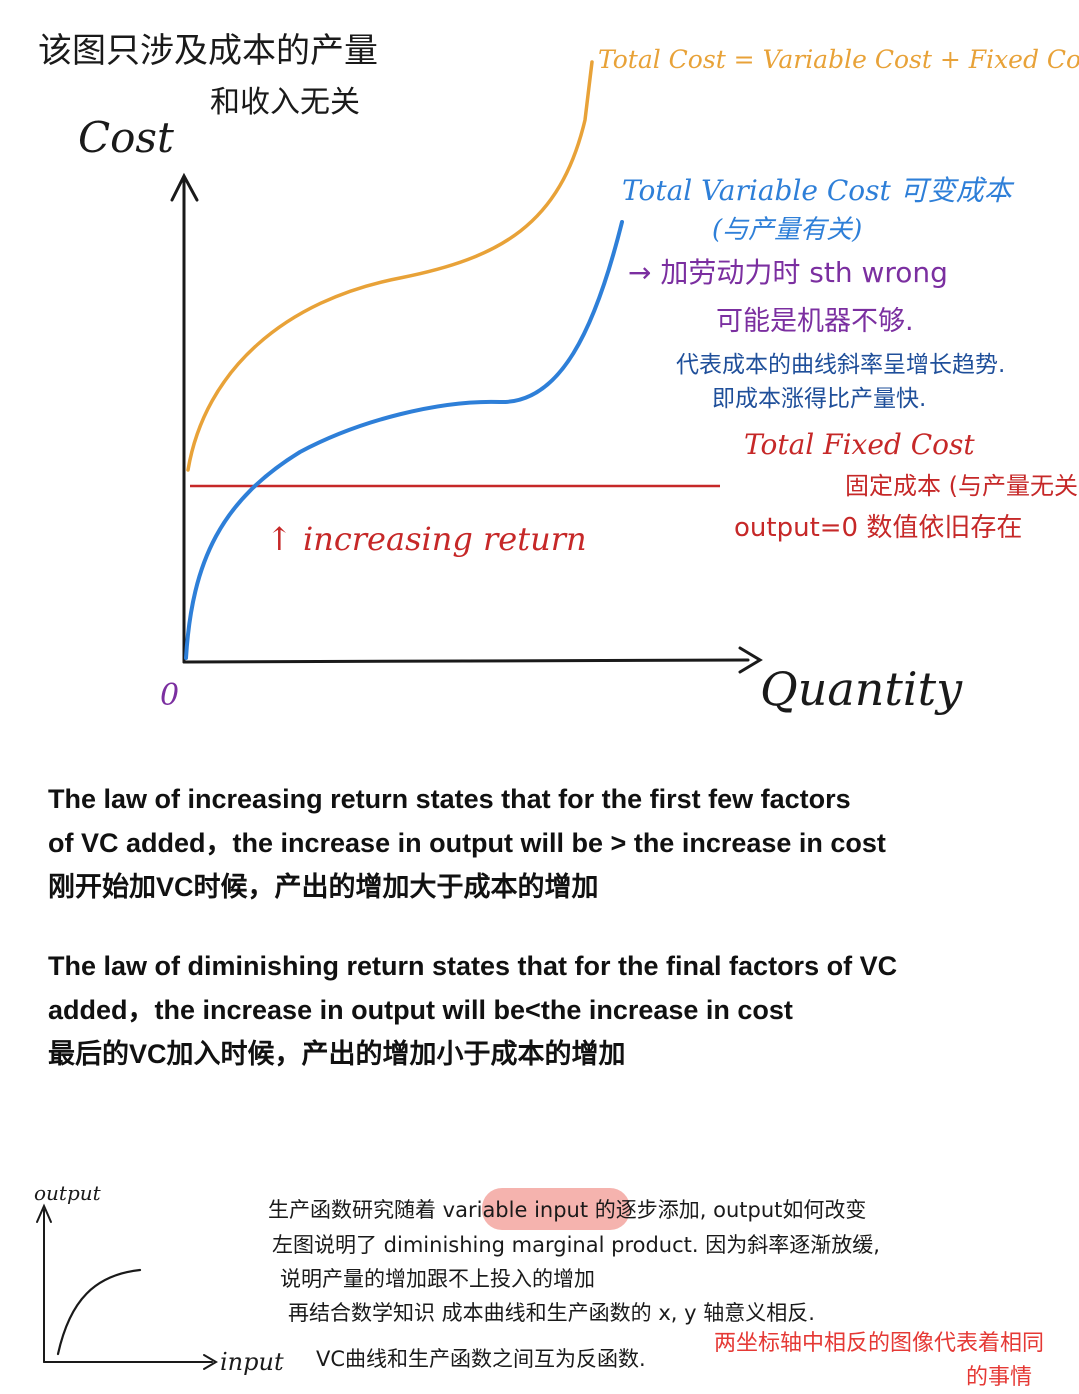 The height and width of the screenshot is (1394, 1079). I want to click on x-axis-label: Quantity, so click(861, 689).